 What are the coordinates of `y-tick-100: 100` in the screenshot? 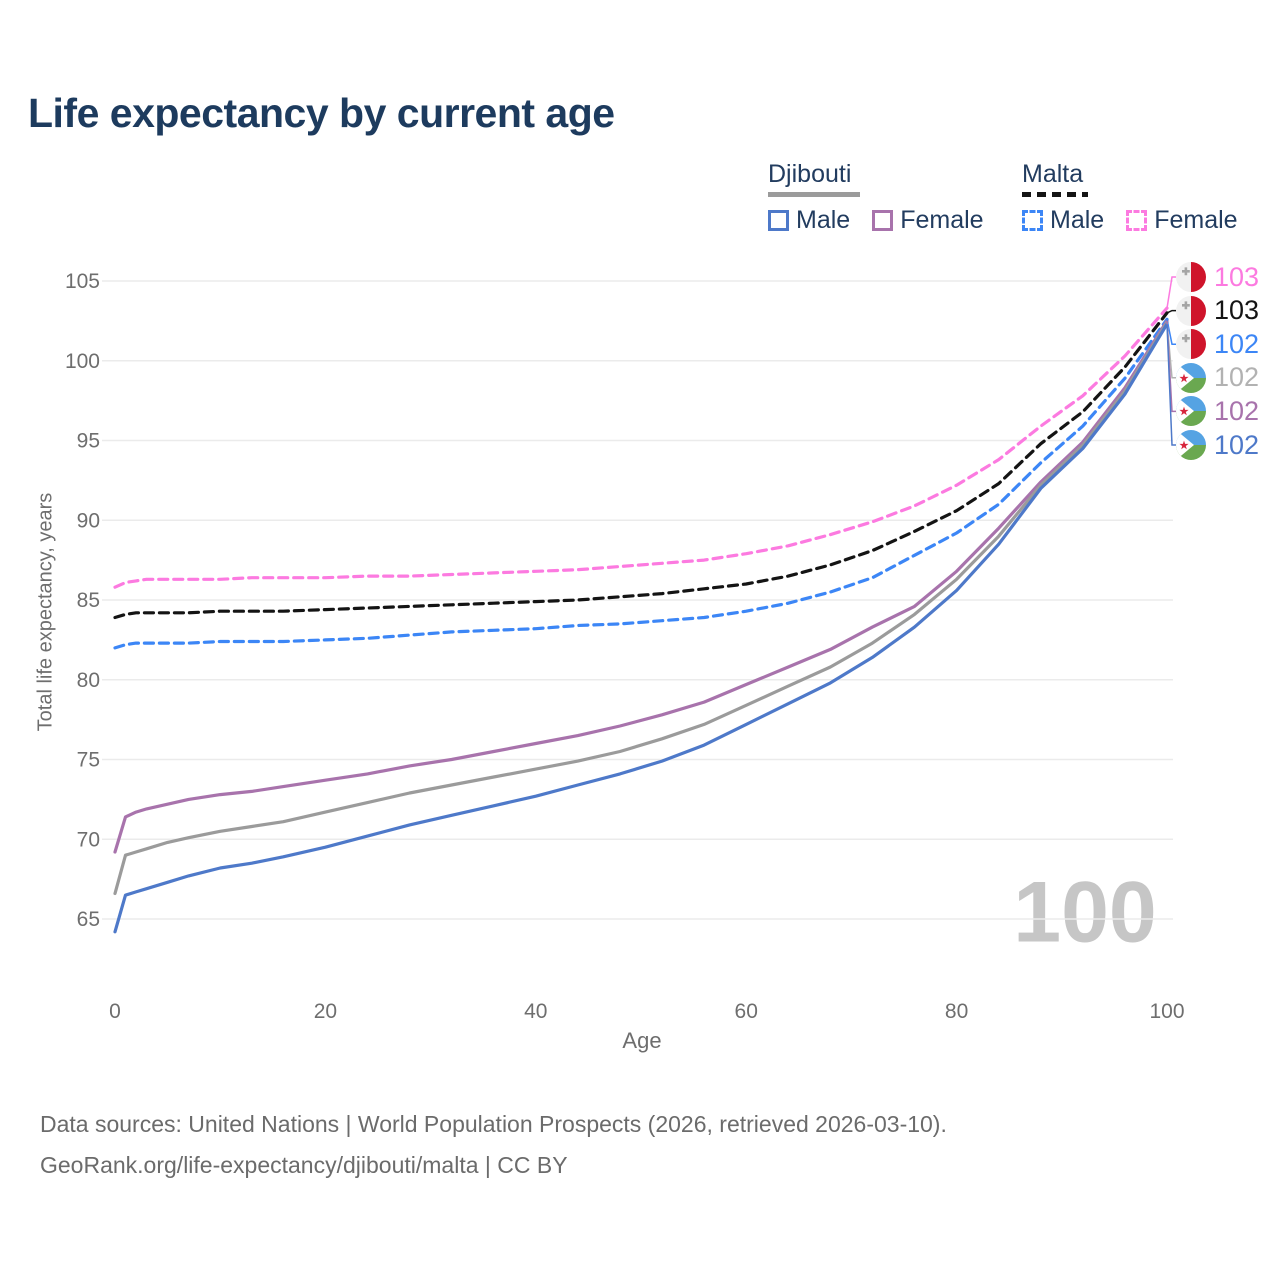 It's located at (82, 361).